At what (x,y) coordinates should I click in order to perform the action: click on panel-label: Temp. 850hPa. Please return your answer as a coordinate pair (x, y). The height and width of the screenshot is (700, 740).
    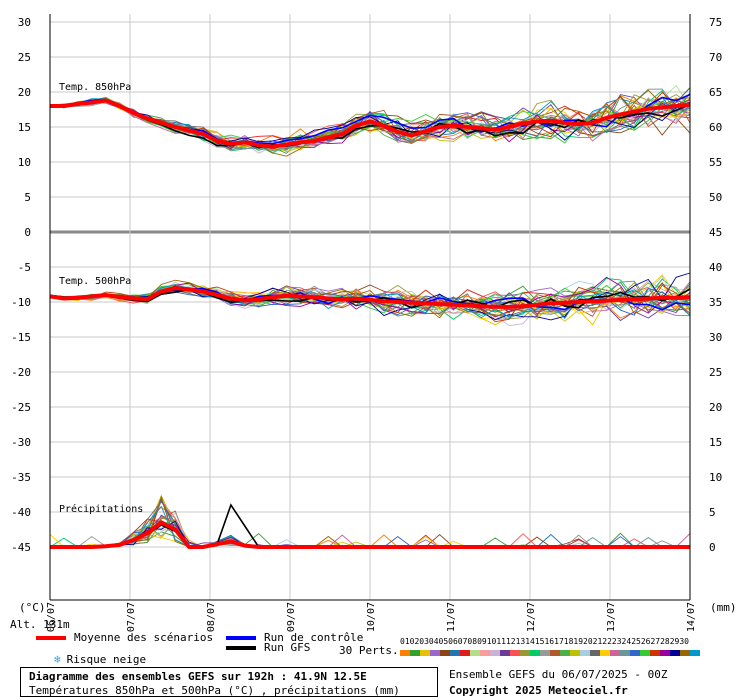
    Looking at the image, I should click on (95, 87).